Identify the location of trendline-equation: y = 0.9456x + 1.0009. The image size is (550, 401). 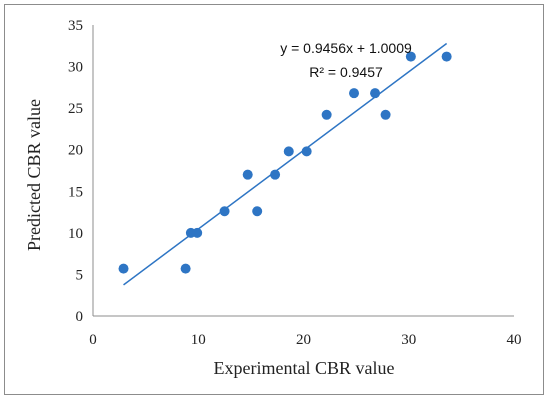
(346, 48).